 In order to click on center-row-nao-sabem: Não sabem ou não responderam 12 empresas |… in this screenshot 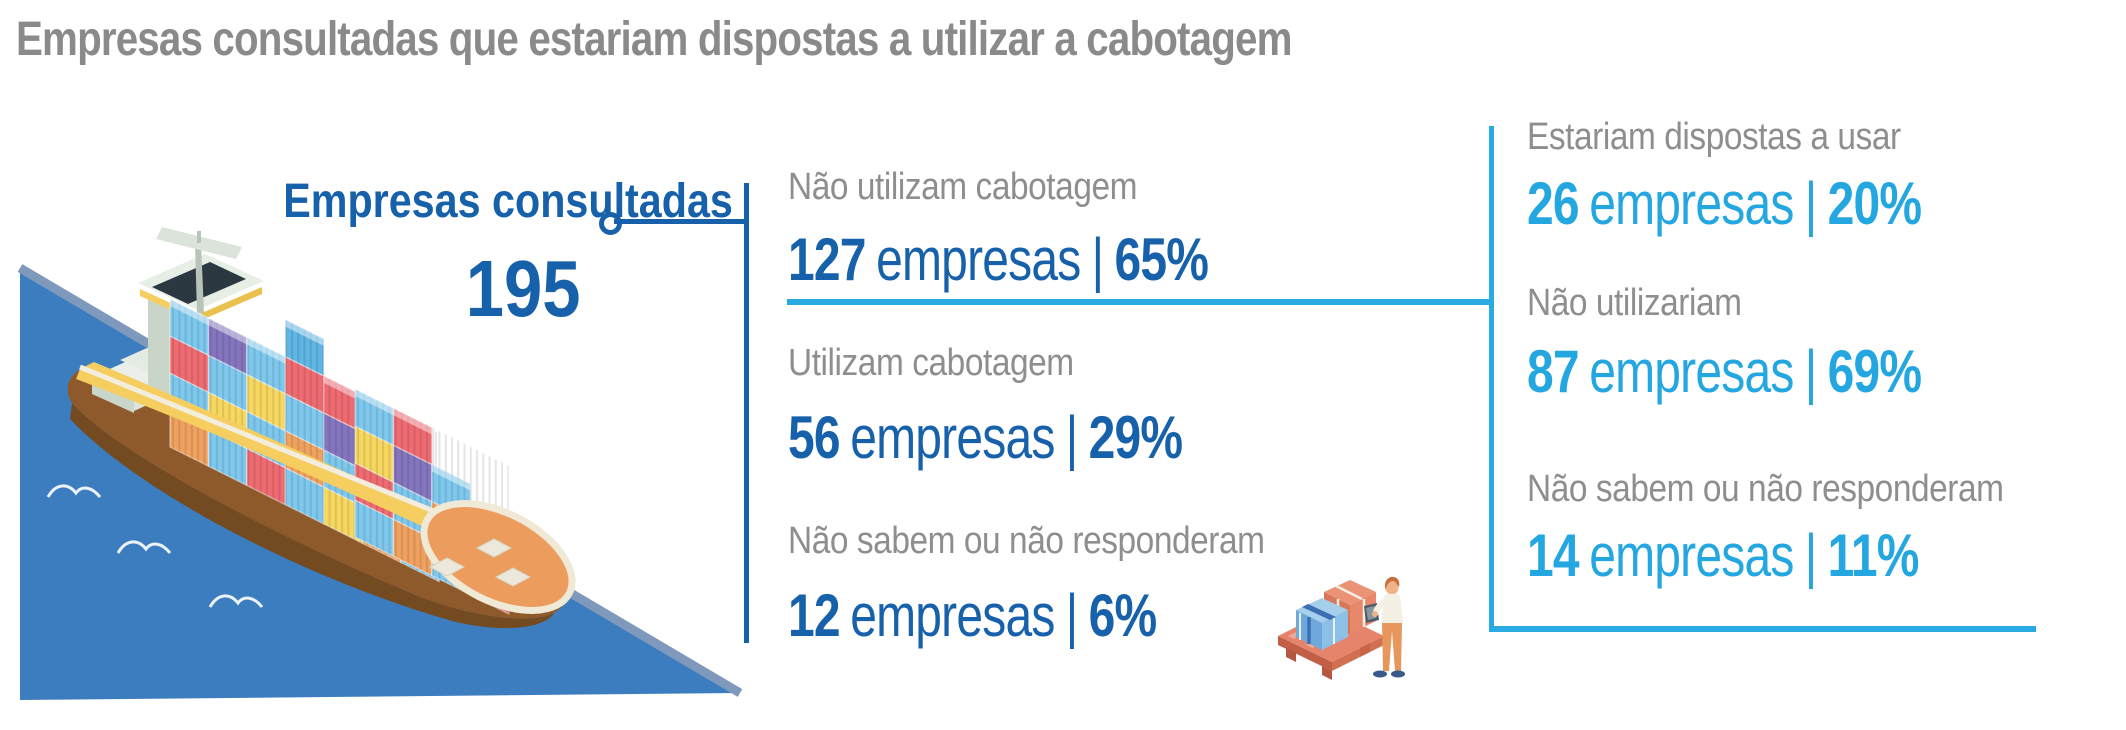, I will do `click(1059, 584)`.